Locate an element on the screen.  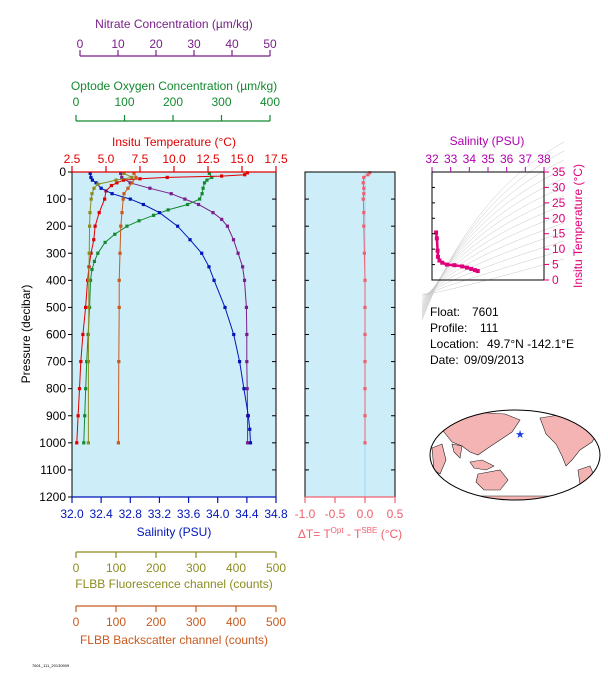
backscatter-tick-label: 100 is located at coordinates (116, 622).